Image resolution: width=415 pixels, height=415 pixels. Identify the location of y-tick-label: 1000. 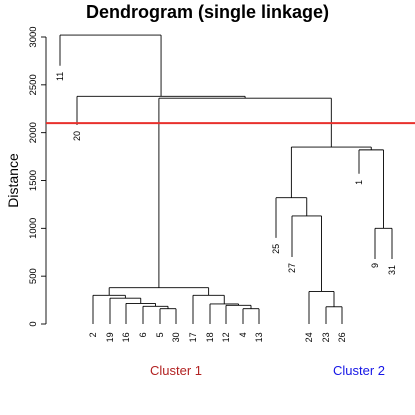
(33, 228).